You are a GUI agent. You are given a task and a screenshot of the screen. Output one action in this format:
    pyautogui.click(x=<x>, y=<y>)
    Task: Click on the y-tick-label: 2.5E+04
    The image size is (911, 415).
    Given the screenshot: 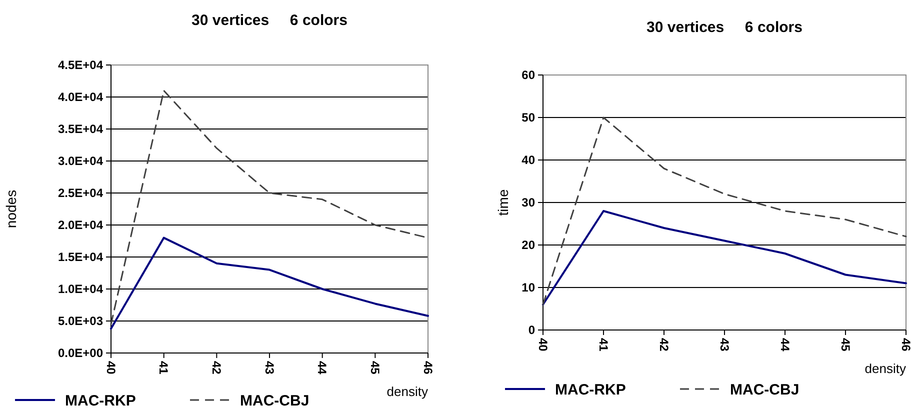 What is the action you would take?
    pyautogui.click(x=81, y=193)
    